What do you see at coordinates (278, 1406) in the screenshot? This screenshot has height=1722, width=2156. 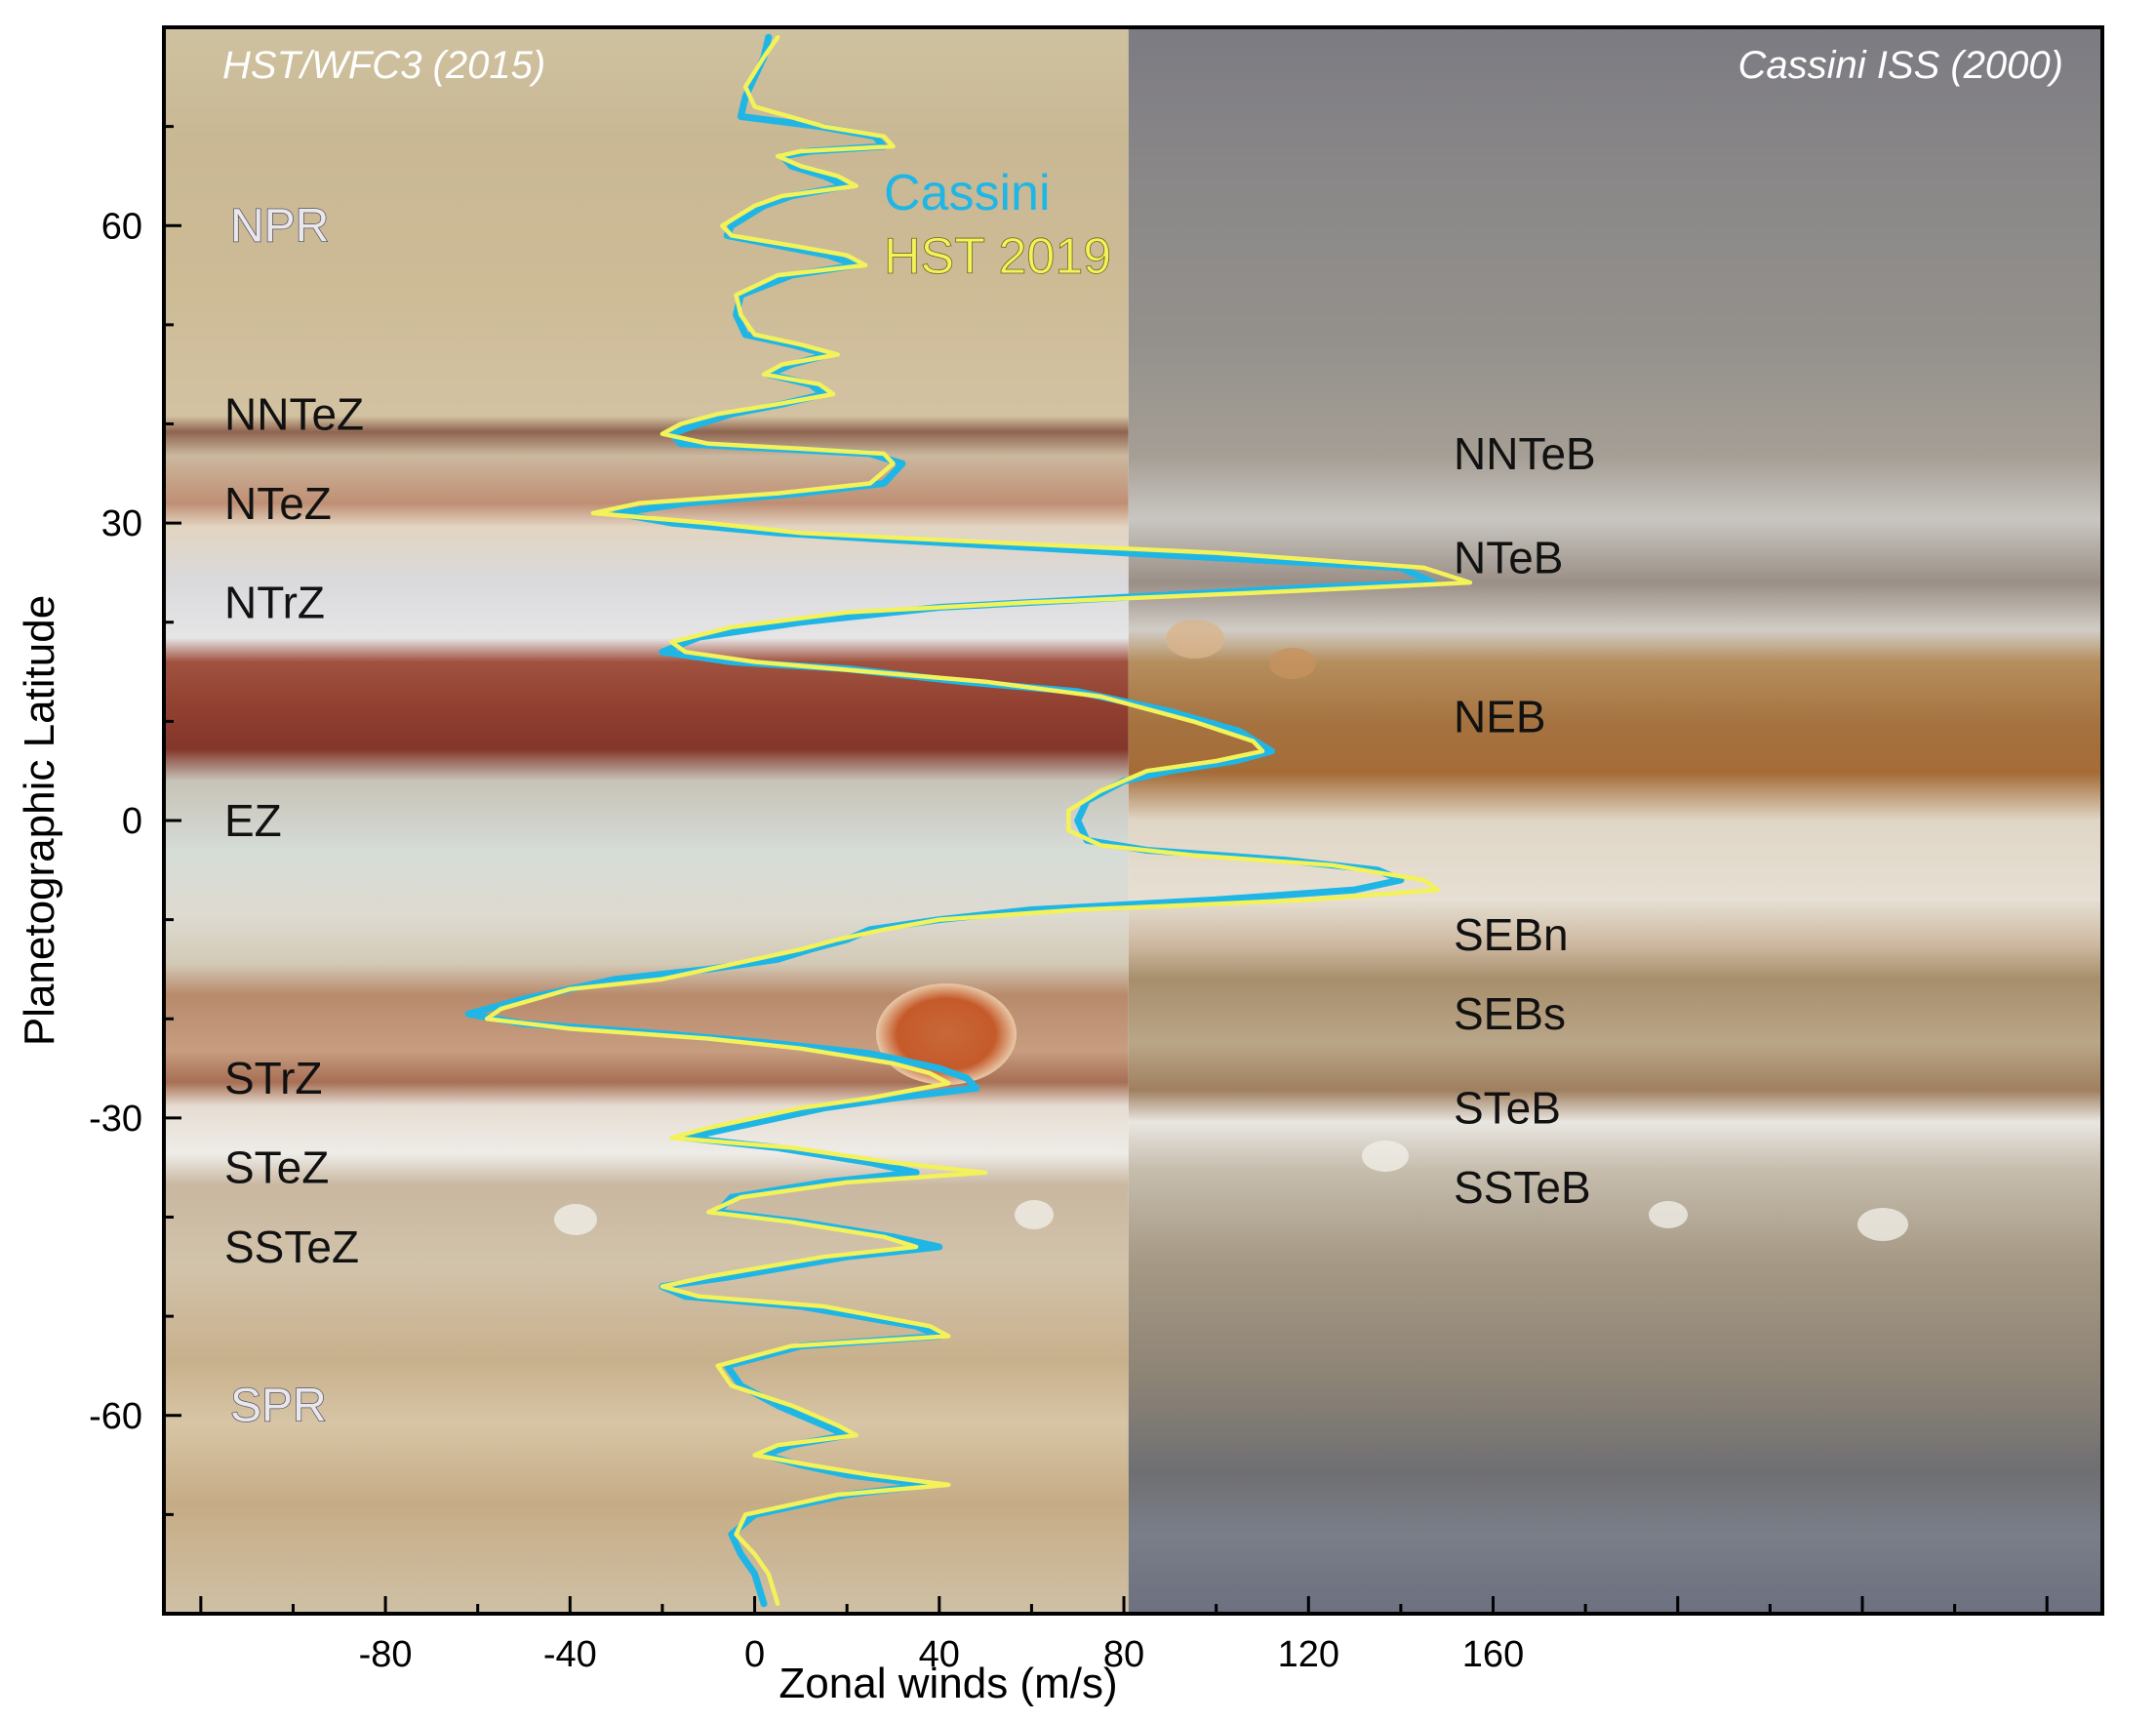 I see `zone-label-spr: SPR` at bounding box center [278, 1406].